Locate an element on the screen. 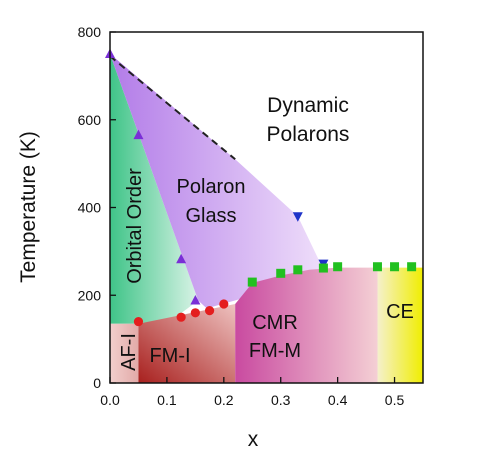 Image resolution: width=480 pixels, height=461 pixels. dashed-boundary is located at coordinates (172, 108).